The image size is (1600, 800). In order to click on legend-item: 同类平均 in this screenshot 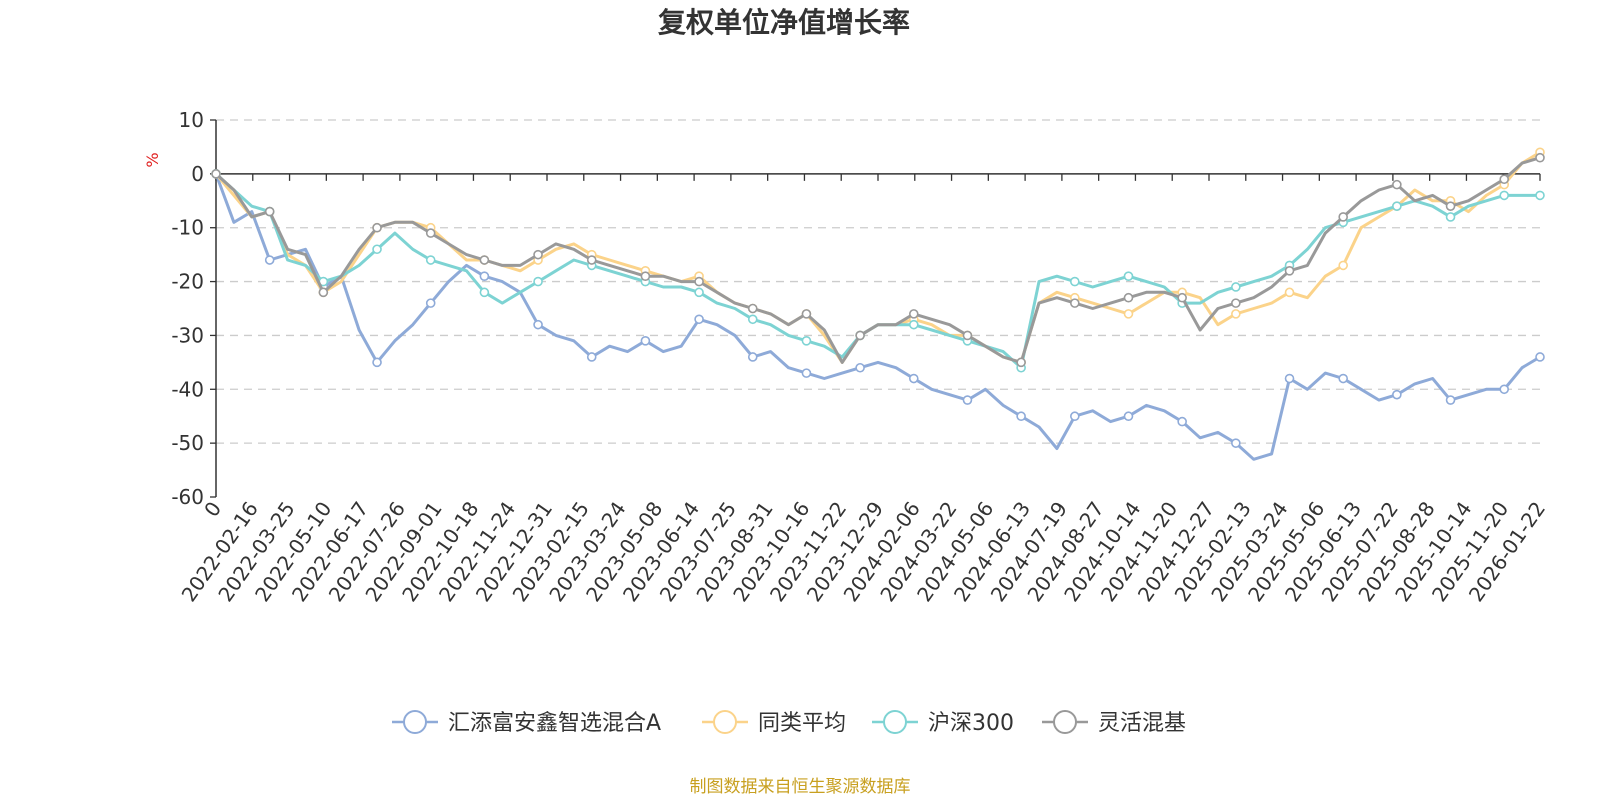, I will do `click(774, 723)`.